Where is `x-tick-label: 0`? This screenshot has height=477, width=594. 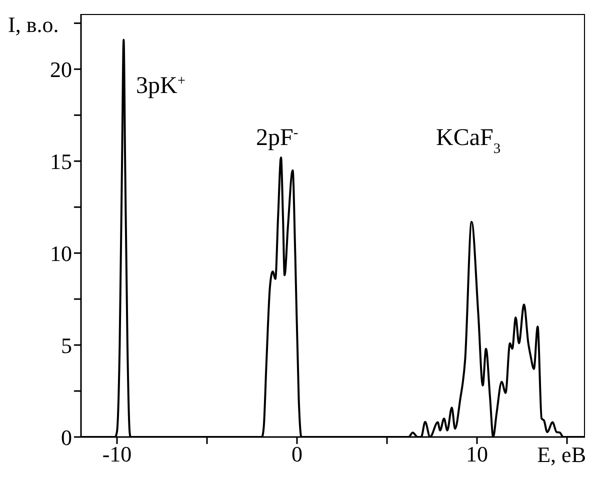
x-tick-label: 0 is located at coordinates (297, 454).